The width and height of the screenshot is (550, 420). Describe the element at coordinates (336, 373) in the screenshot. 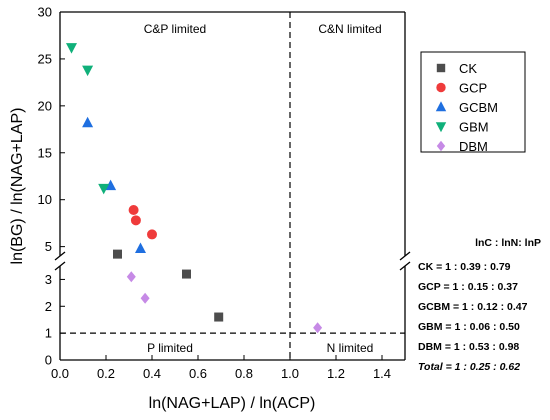

I see `x-tick-label: 1.2` at that location.